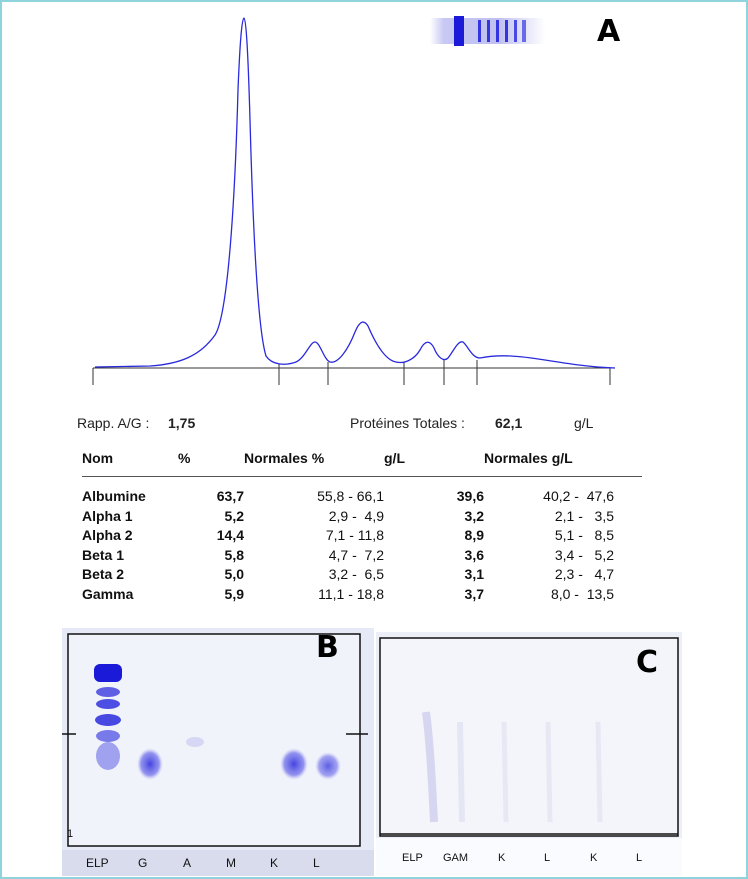 This screenshot has height=879, width=748. I want to click on total-protein-unit: g/L, so click(584, 423).